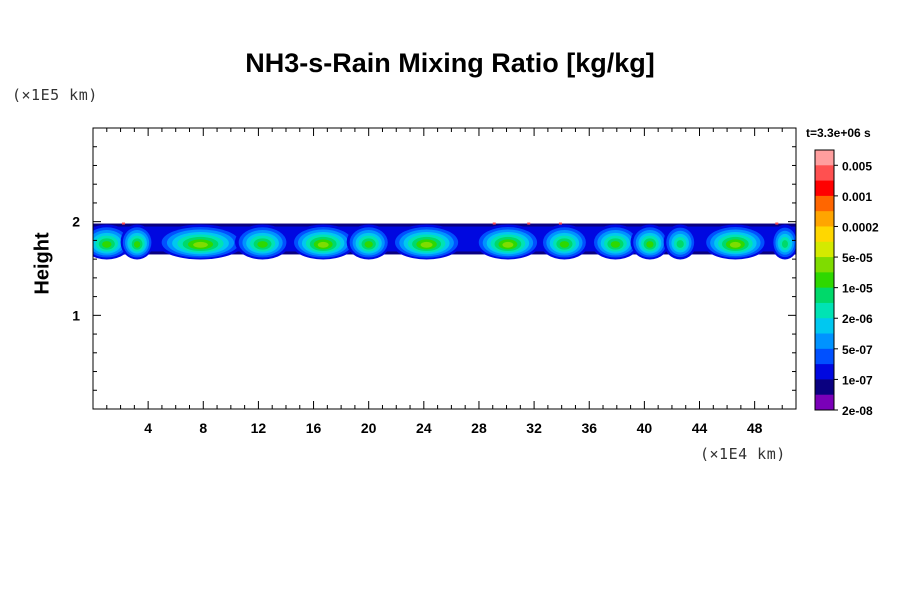 This screenshot has width=900, height=600. I want to click on colorbar-label: 2e-08, so click(857, 411).